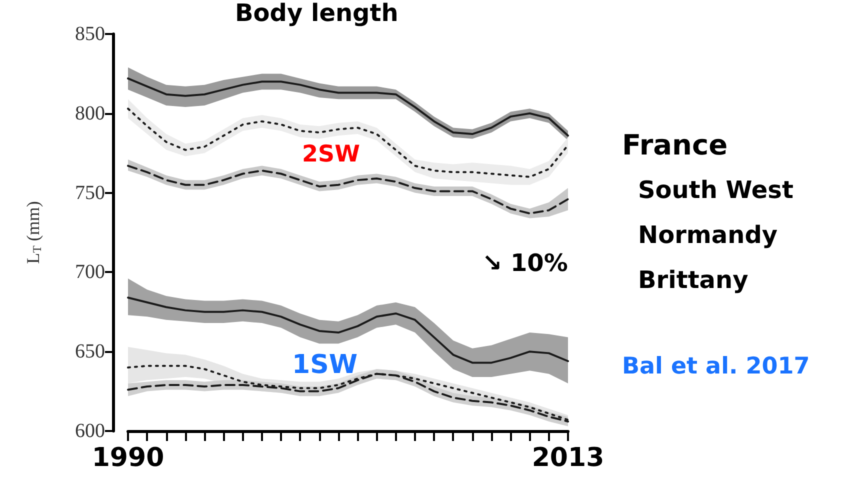 The height and width of the screenshot is (503, 846). I want to click on x-tick-label: 1990, so click(128, 458).